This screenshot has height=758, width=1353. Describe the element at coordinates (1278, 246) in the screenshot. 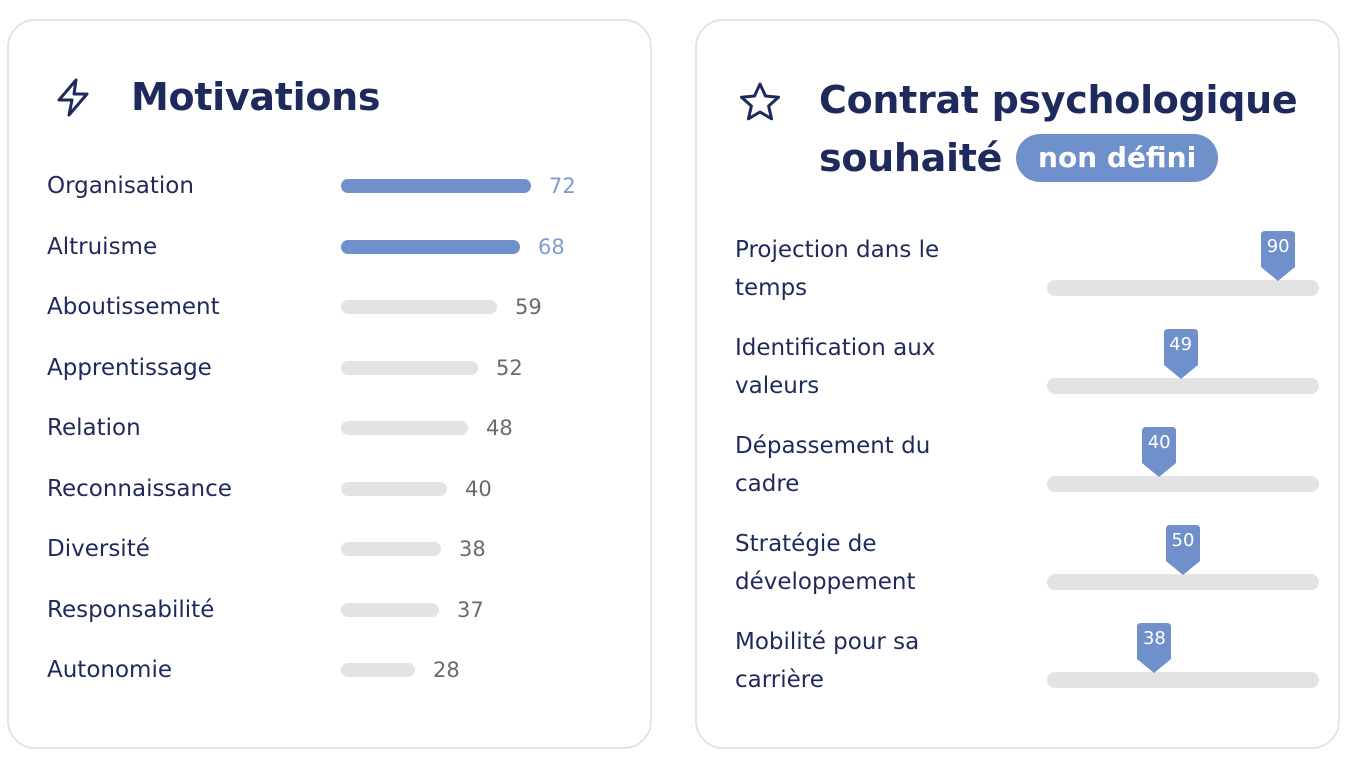

I see `contrat-marker-value: 90` at that location.